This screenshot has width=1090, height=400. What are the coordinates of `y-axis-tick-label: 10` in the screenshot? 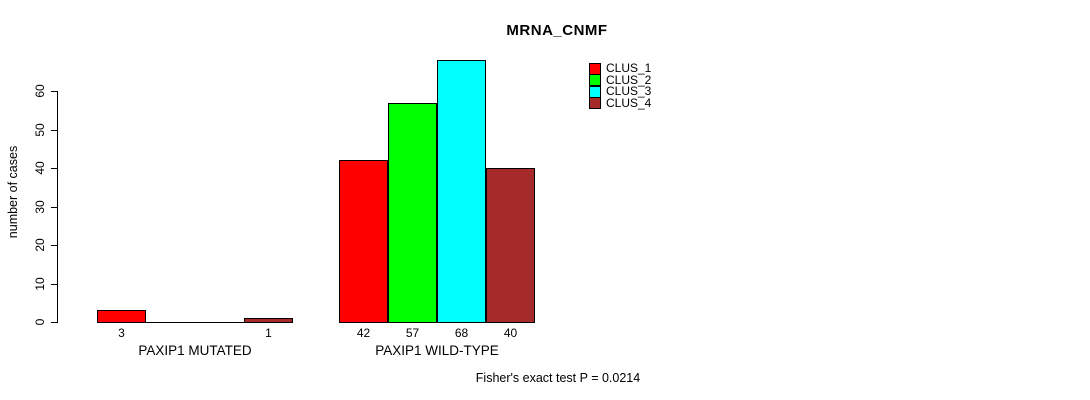 It's located at (40, 284).